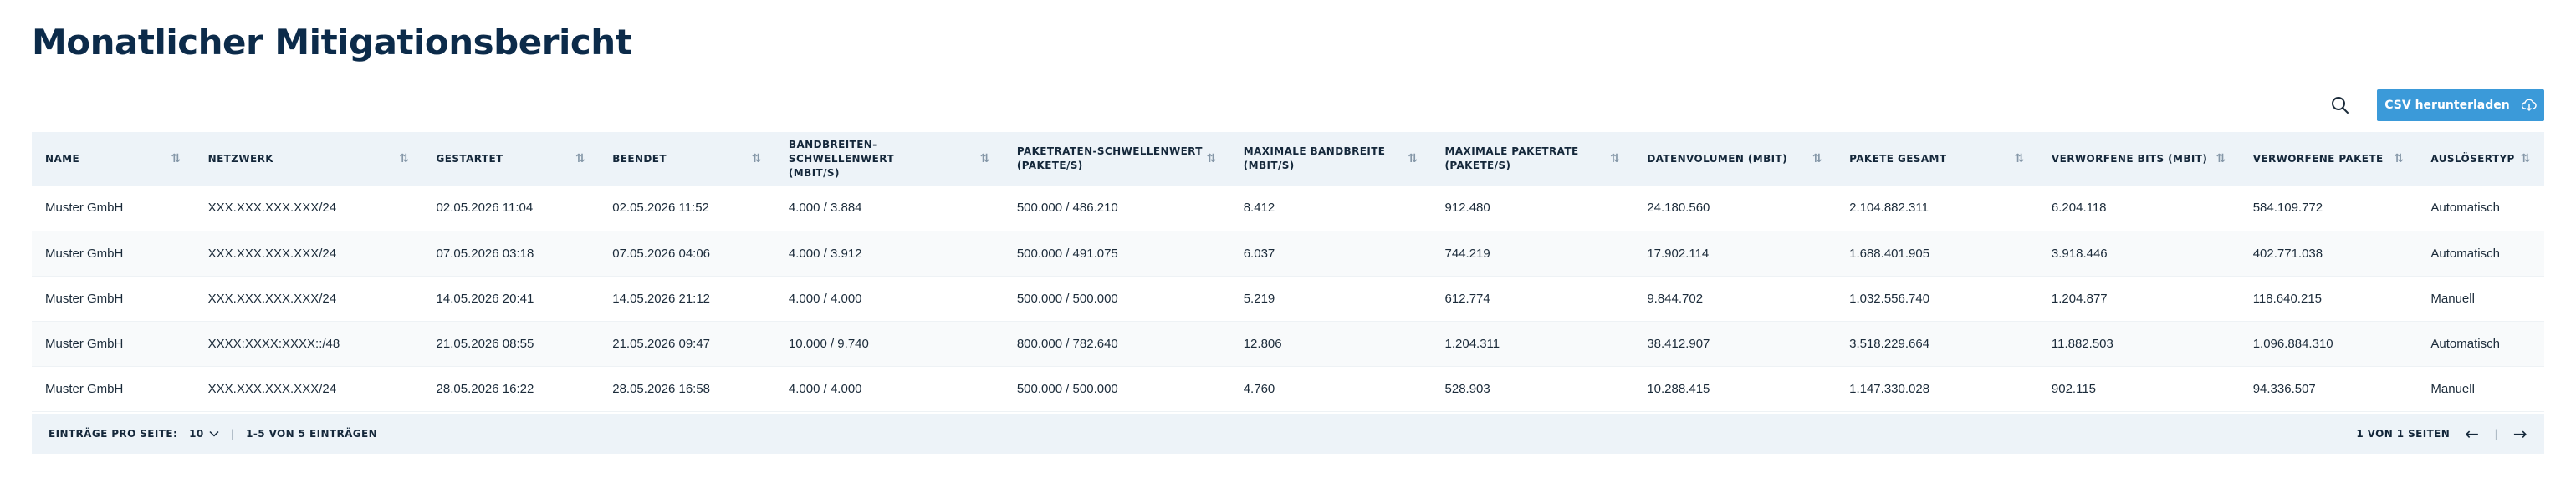 The image size is (2576, 478). Describe the element at coordinates (2480, 158) in the screenshot. I see `column-header-trigger-type: AUSLÖSERTYP ⇅` at that location.